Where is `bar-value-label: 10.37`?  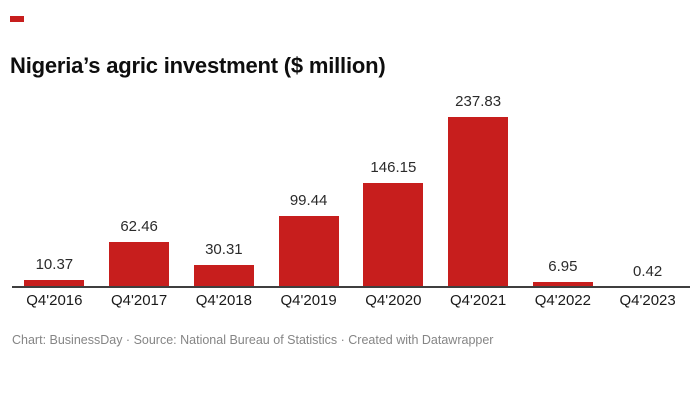 bar-value-label: 10.37 is located at coordinates (54, 264).